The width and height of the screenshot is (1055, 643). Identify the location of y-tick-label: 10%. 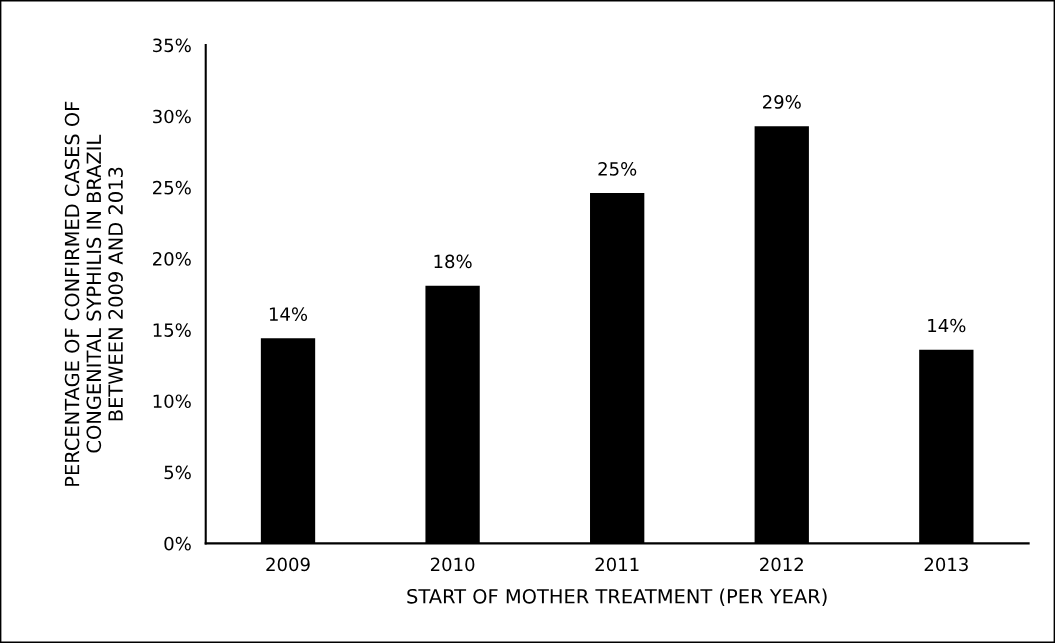
(172, 401).